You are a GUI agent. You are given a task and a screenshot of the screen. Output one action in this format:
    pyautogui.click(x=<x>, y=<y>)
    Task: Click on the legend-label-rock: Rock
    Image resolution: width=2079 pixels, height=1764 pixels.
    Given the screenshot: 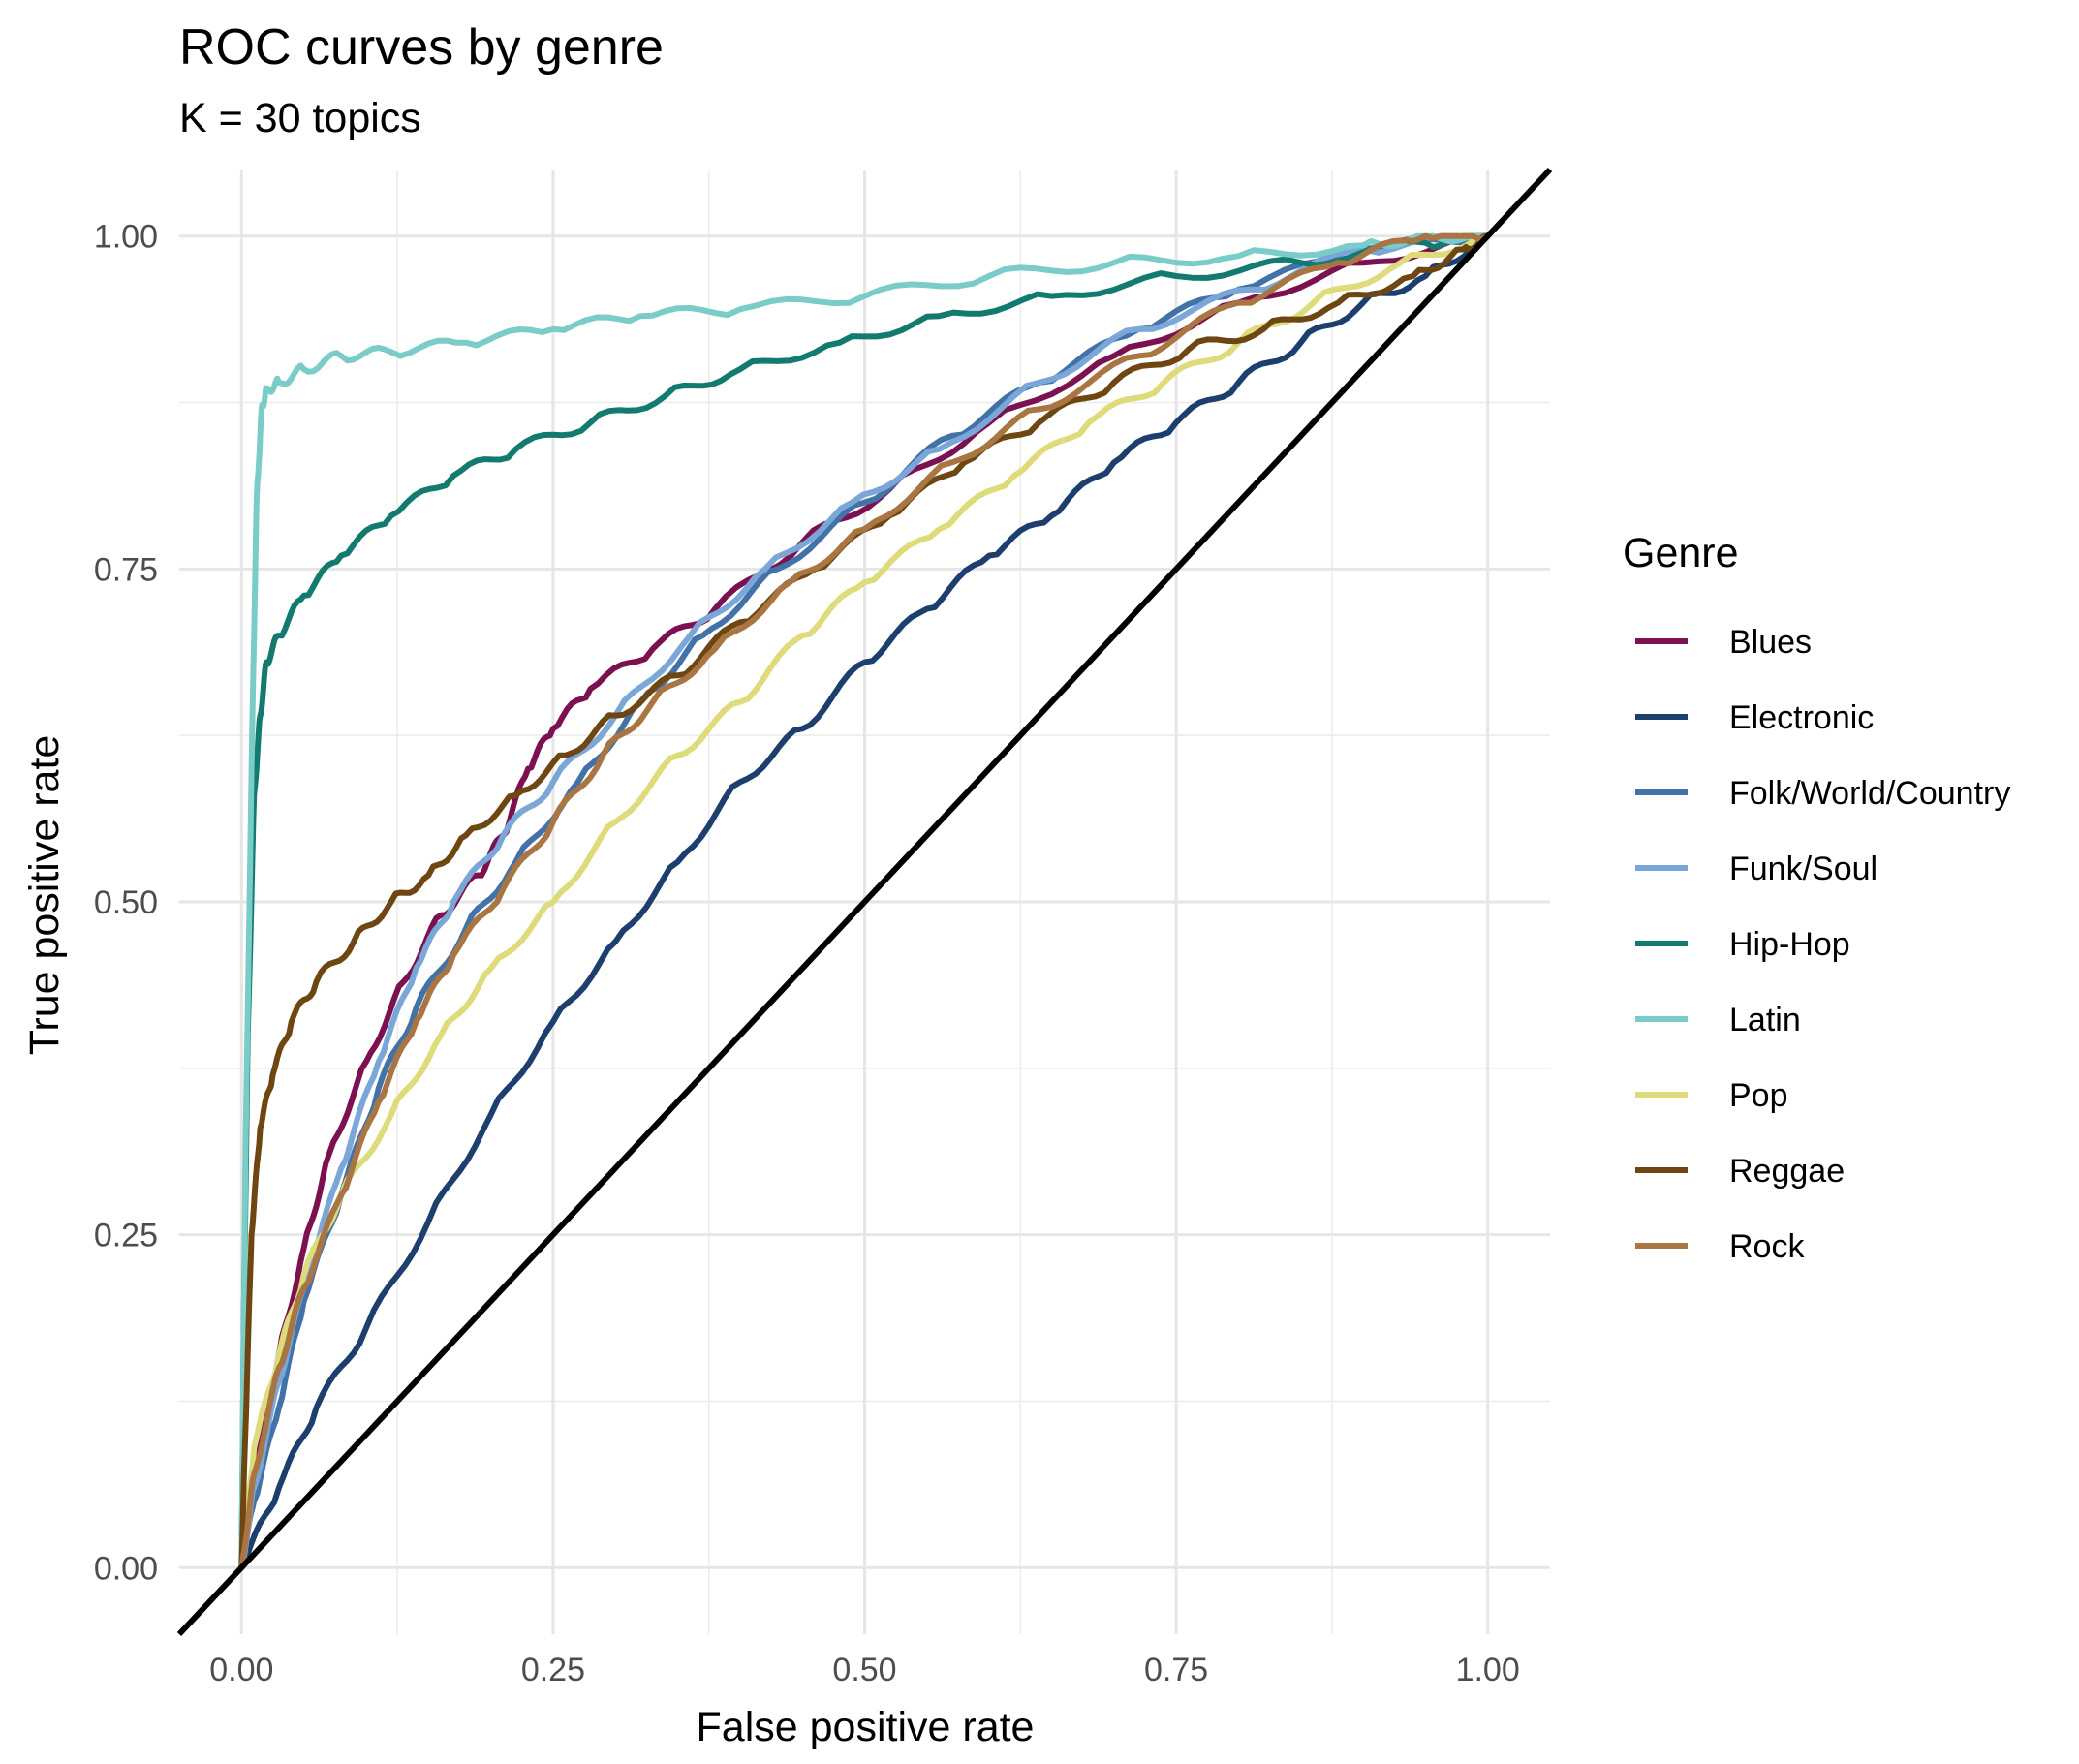 What is the action you would take?
    pyautogui.click(x=1767, y=1246)
    